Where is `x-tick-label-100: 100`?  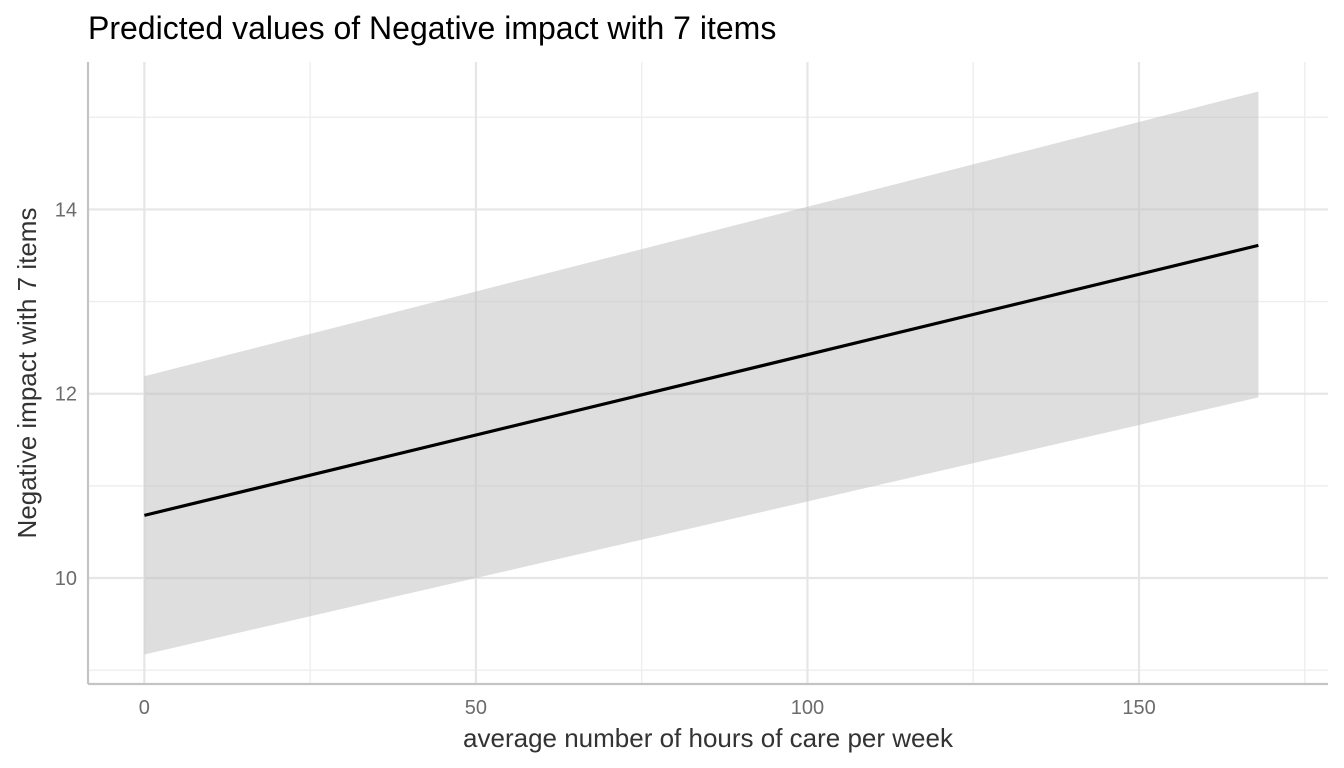 x-tick-label-100: 100 is located at coordinates (807, 708).